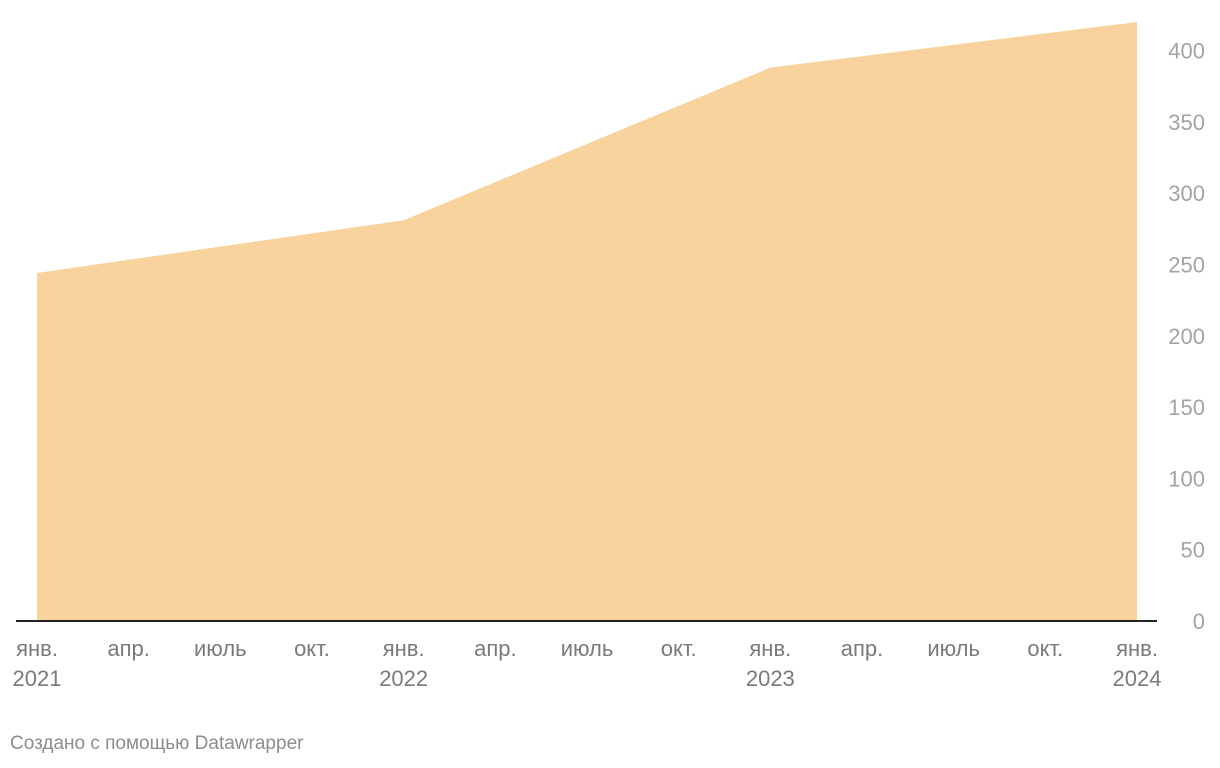 Image resolution: width=1220 pixels, height=768 pixels. I want to click on y-tick-label: 250, so click(1186, 264).